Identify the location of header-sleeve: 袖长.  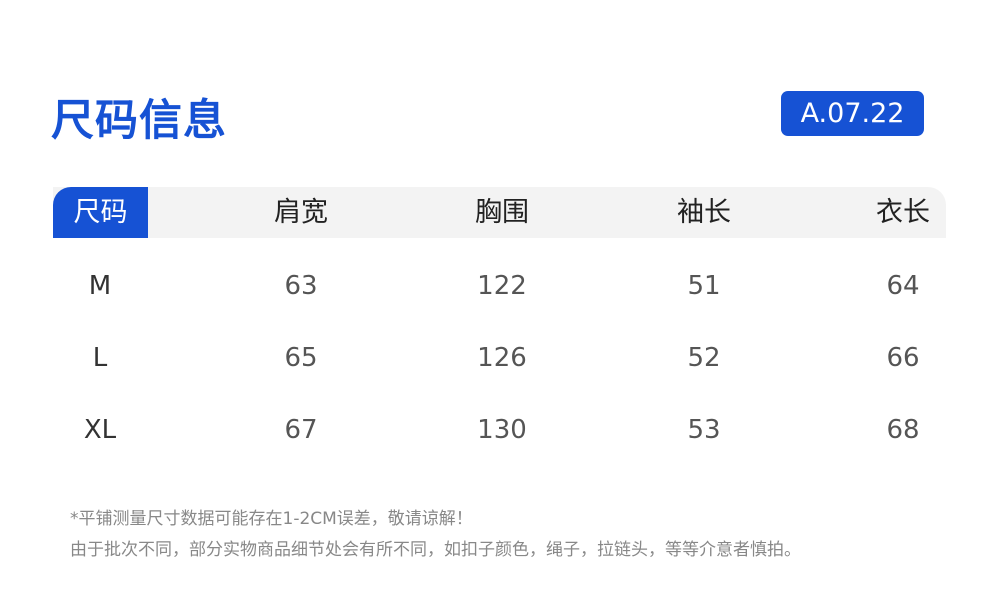
(704, 212).